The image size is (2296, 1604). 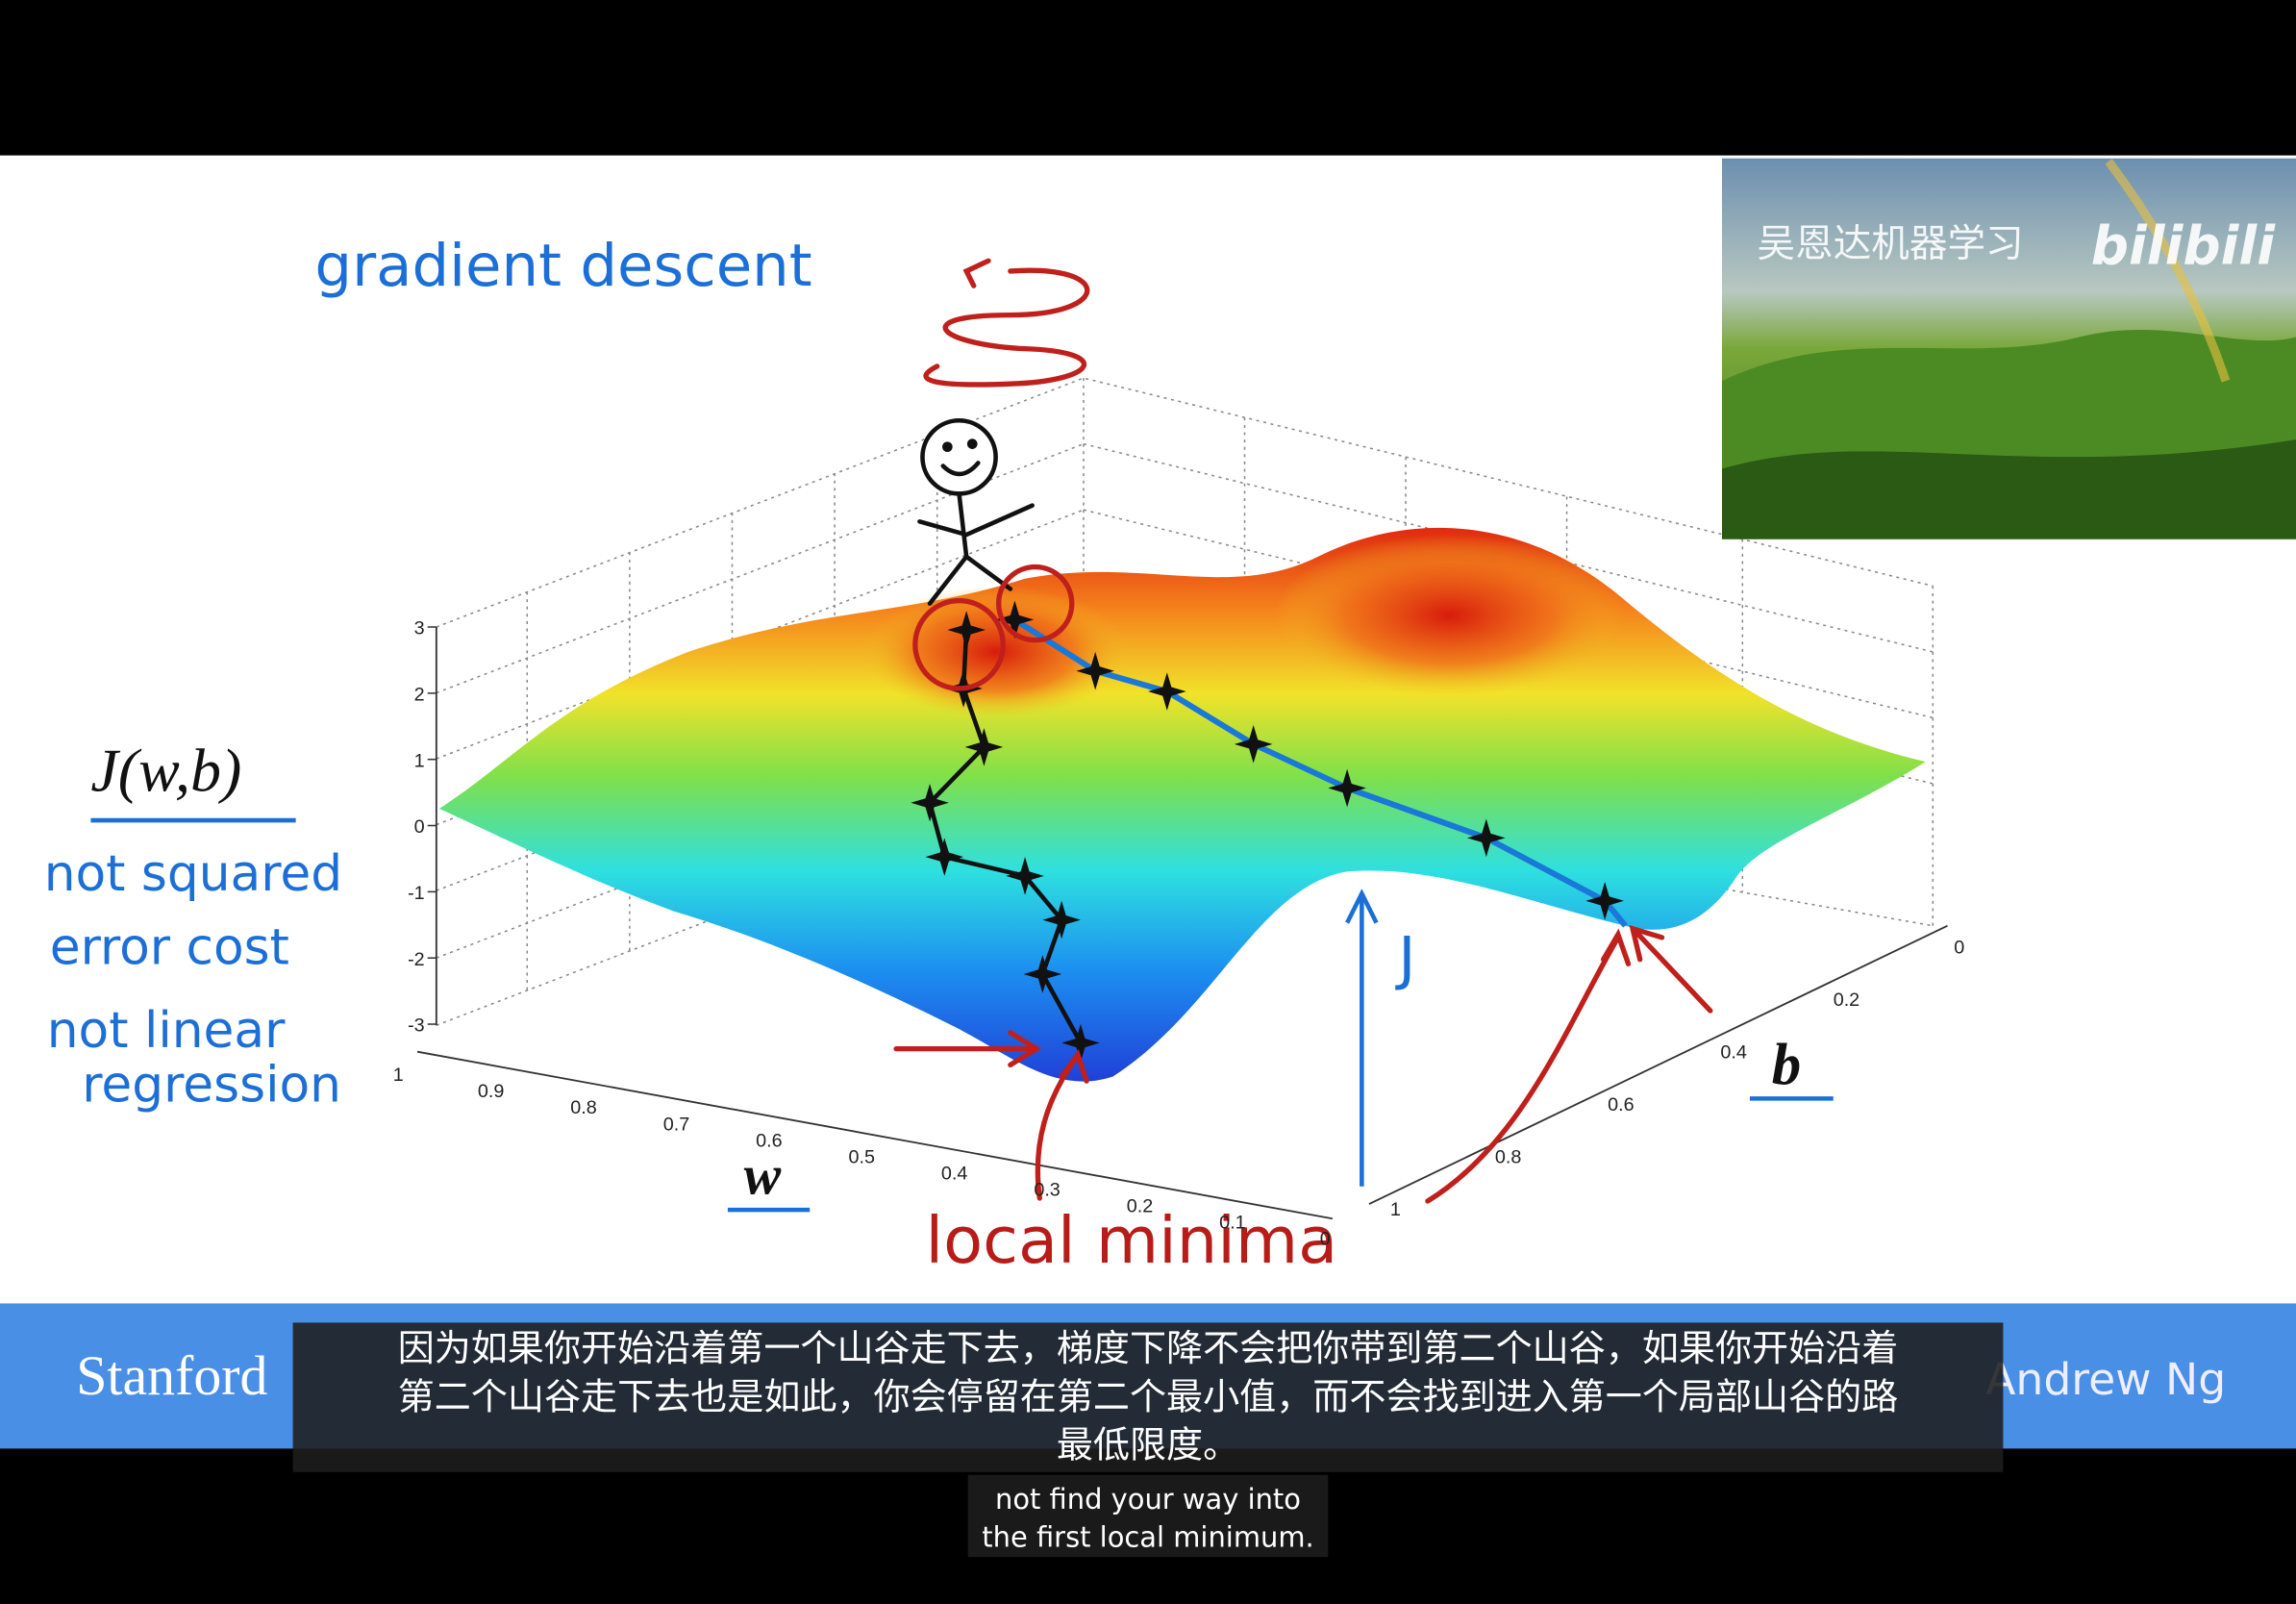 What do you see at coordinates (169, 947) in the screenshot?
I see `note: error cost` at bounding box center [169, 947].